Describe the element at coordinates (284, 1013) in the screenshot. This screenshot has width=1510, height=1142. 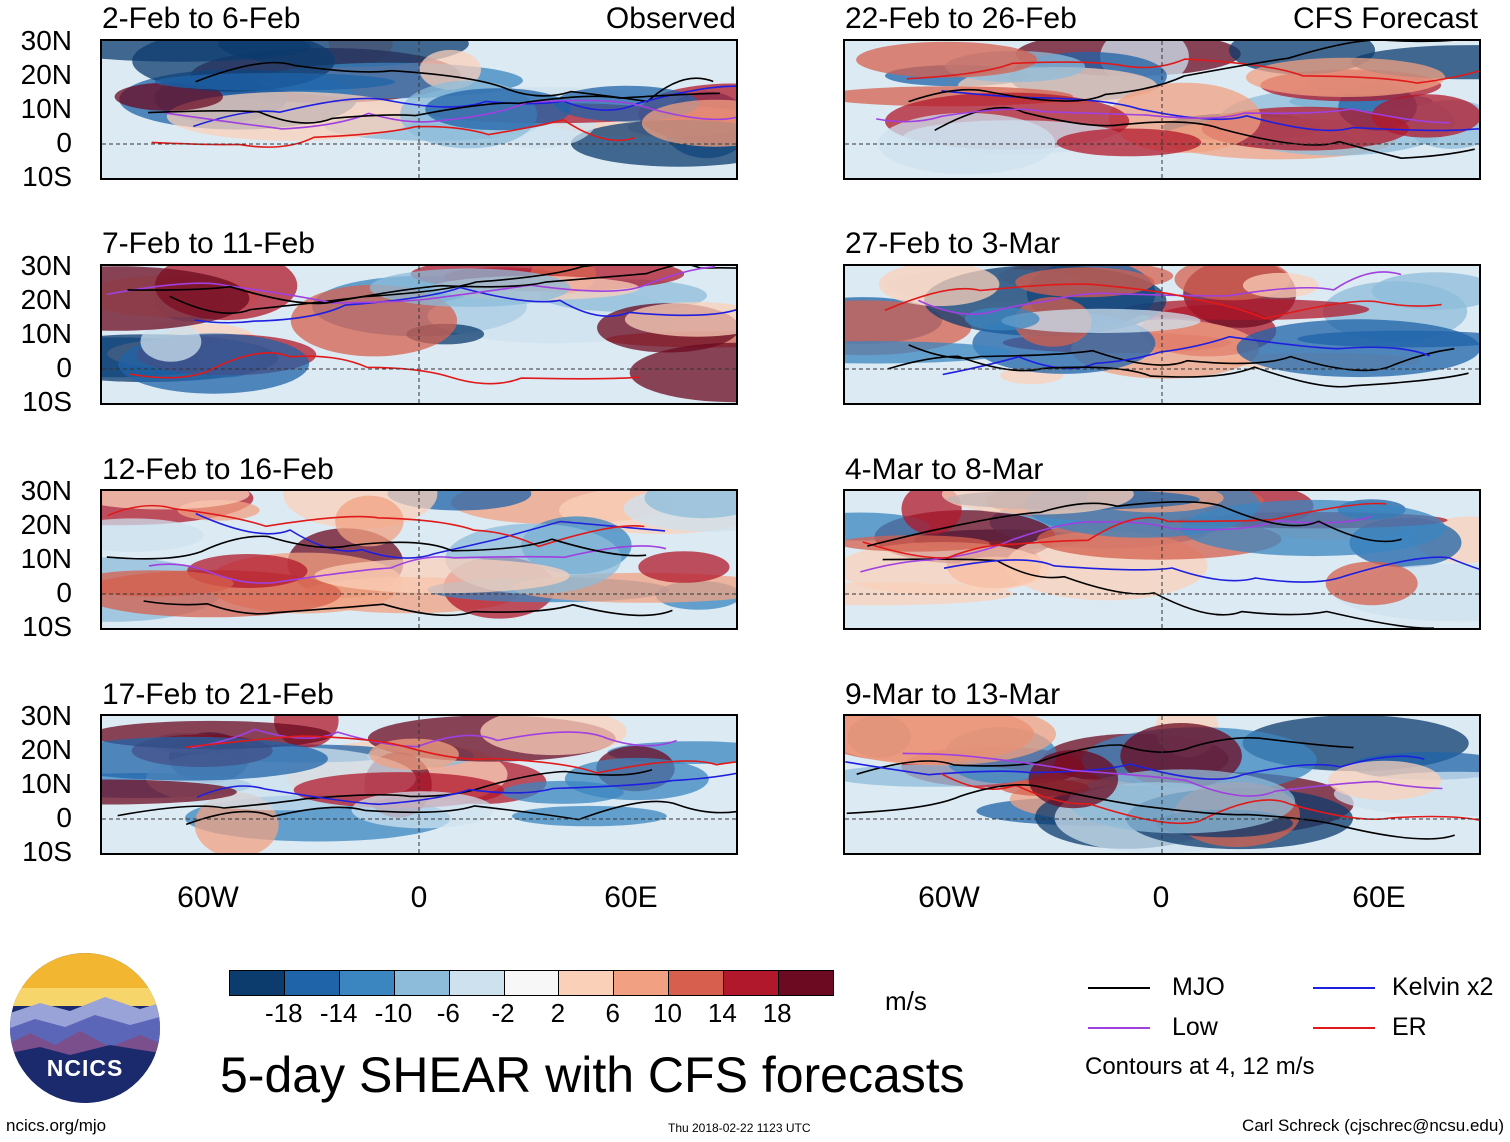
I see `colorbar-tick-label: -18` at that location.